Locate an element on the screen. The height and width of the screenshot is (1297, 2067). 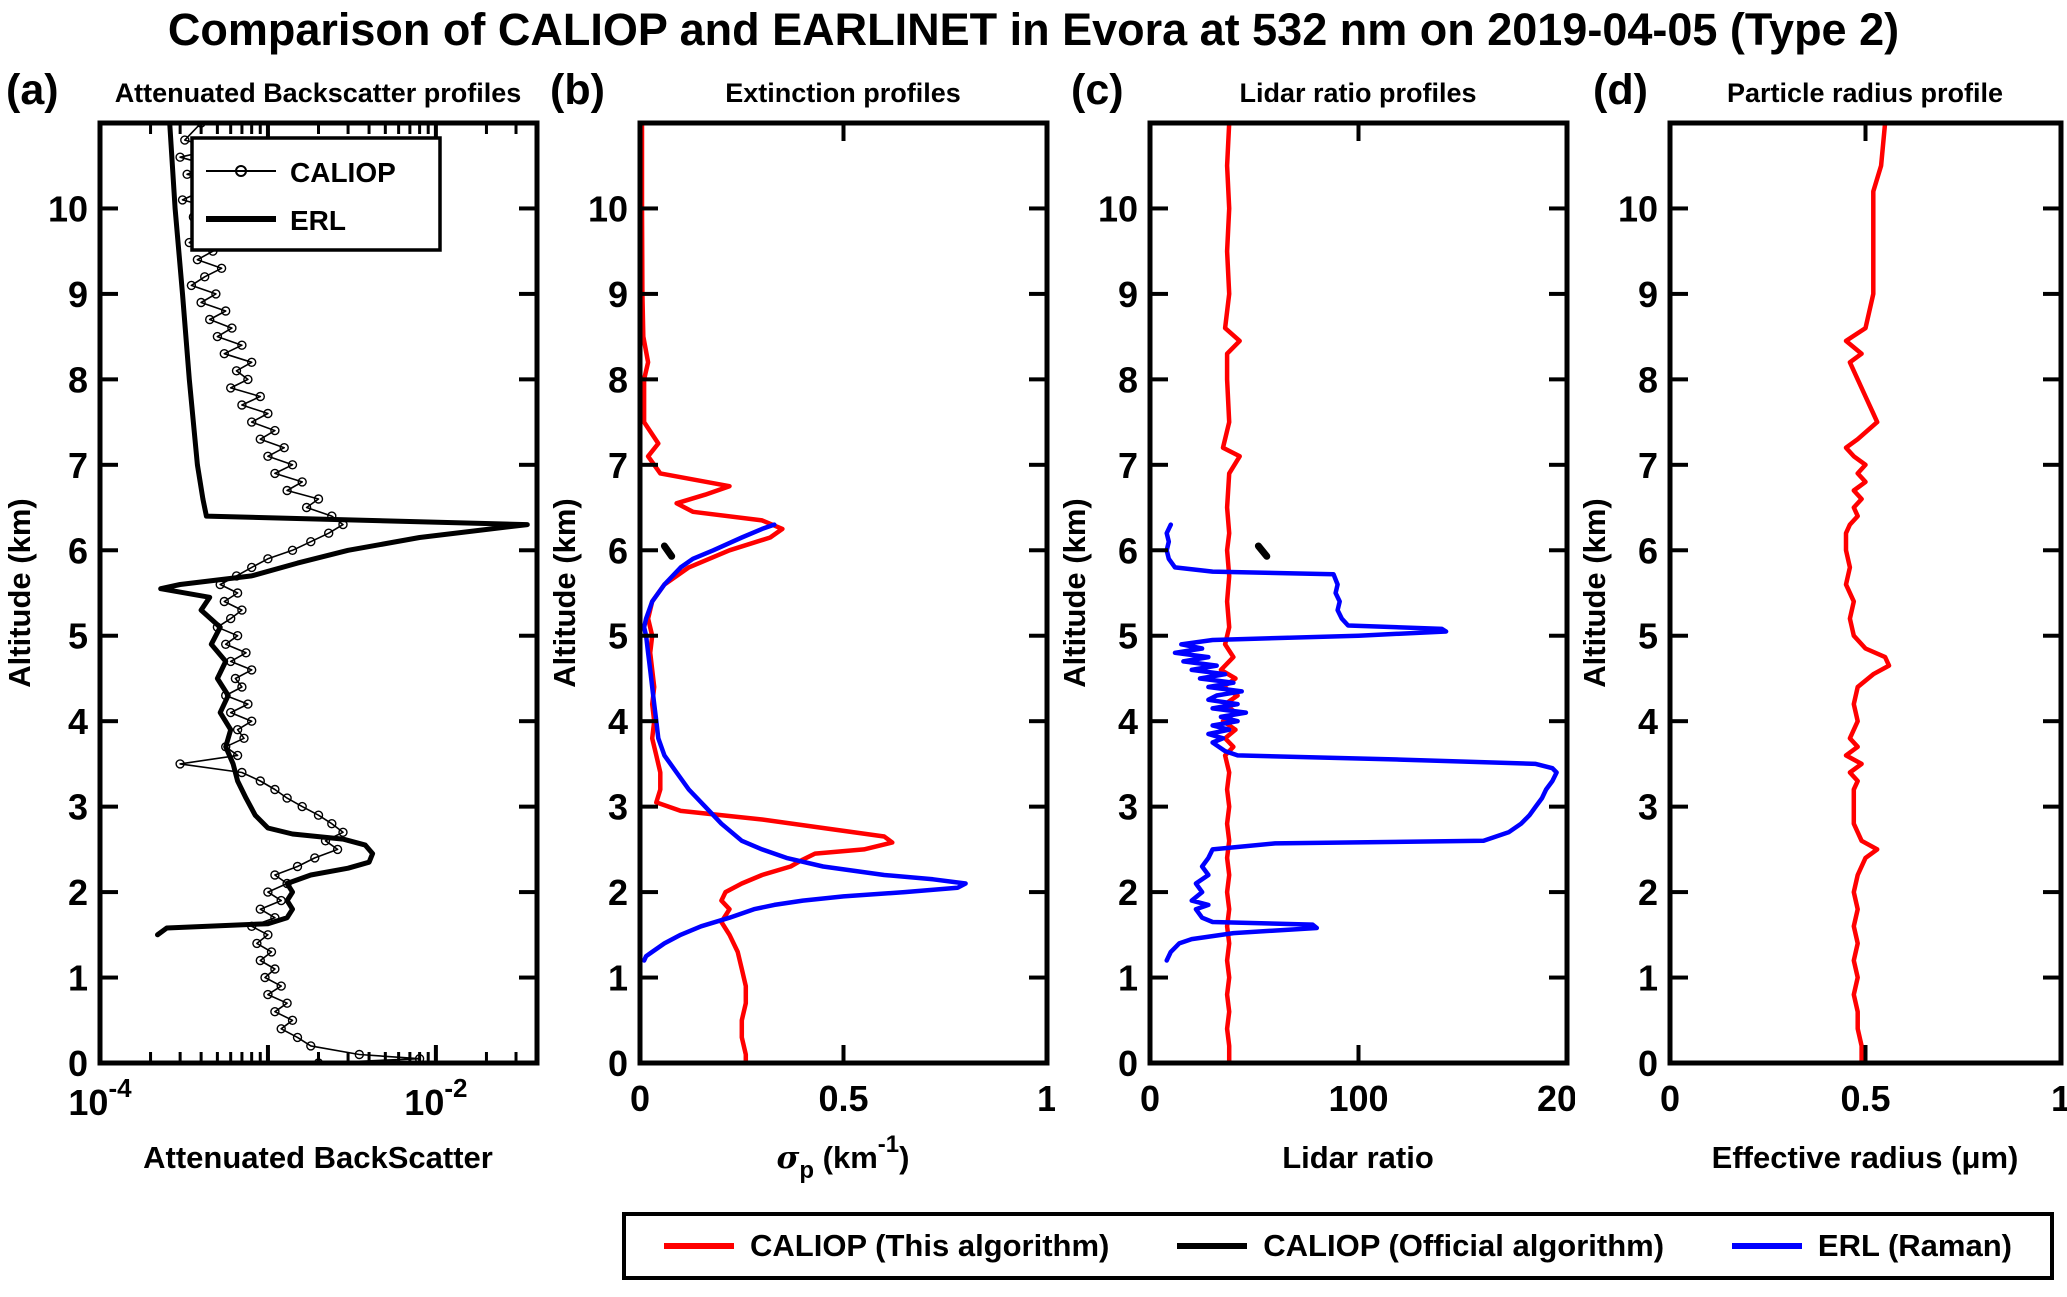
legend-black-label: CALIOP (Official algorithm) is located at coordinates (1464, 1245).